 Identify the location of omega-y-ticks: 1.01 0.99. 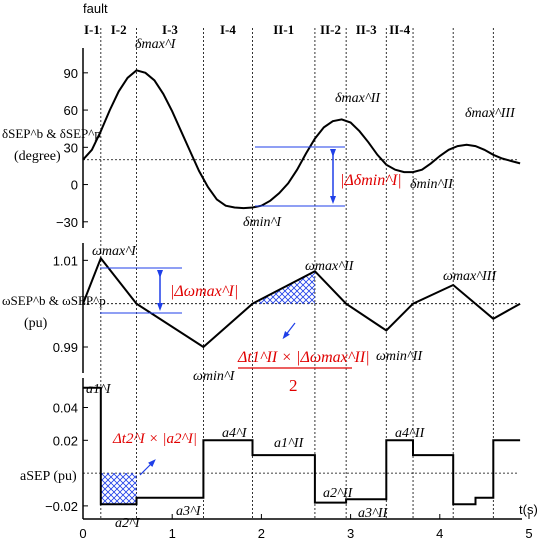
(70, 304).